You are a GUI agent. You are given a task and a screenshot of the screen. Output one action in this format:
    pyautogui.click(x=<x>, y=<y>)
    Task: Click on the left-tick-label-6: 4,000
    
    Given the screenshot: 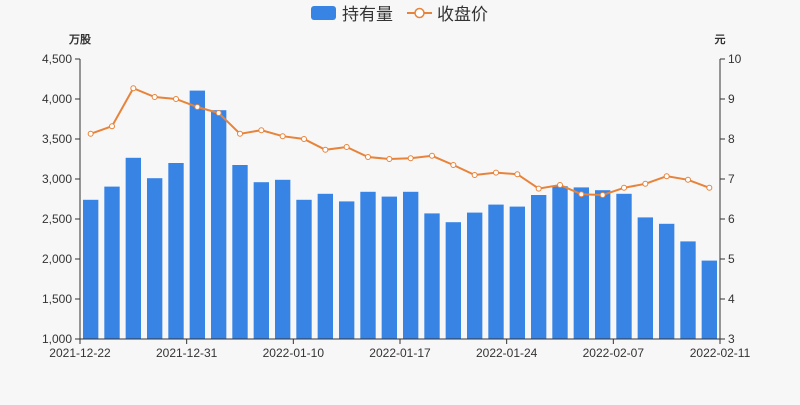 What is the action you would take?
    pyautogui.click(x=57, y=99)
    